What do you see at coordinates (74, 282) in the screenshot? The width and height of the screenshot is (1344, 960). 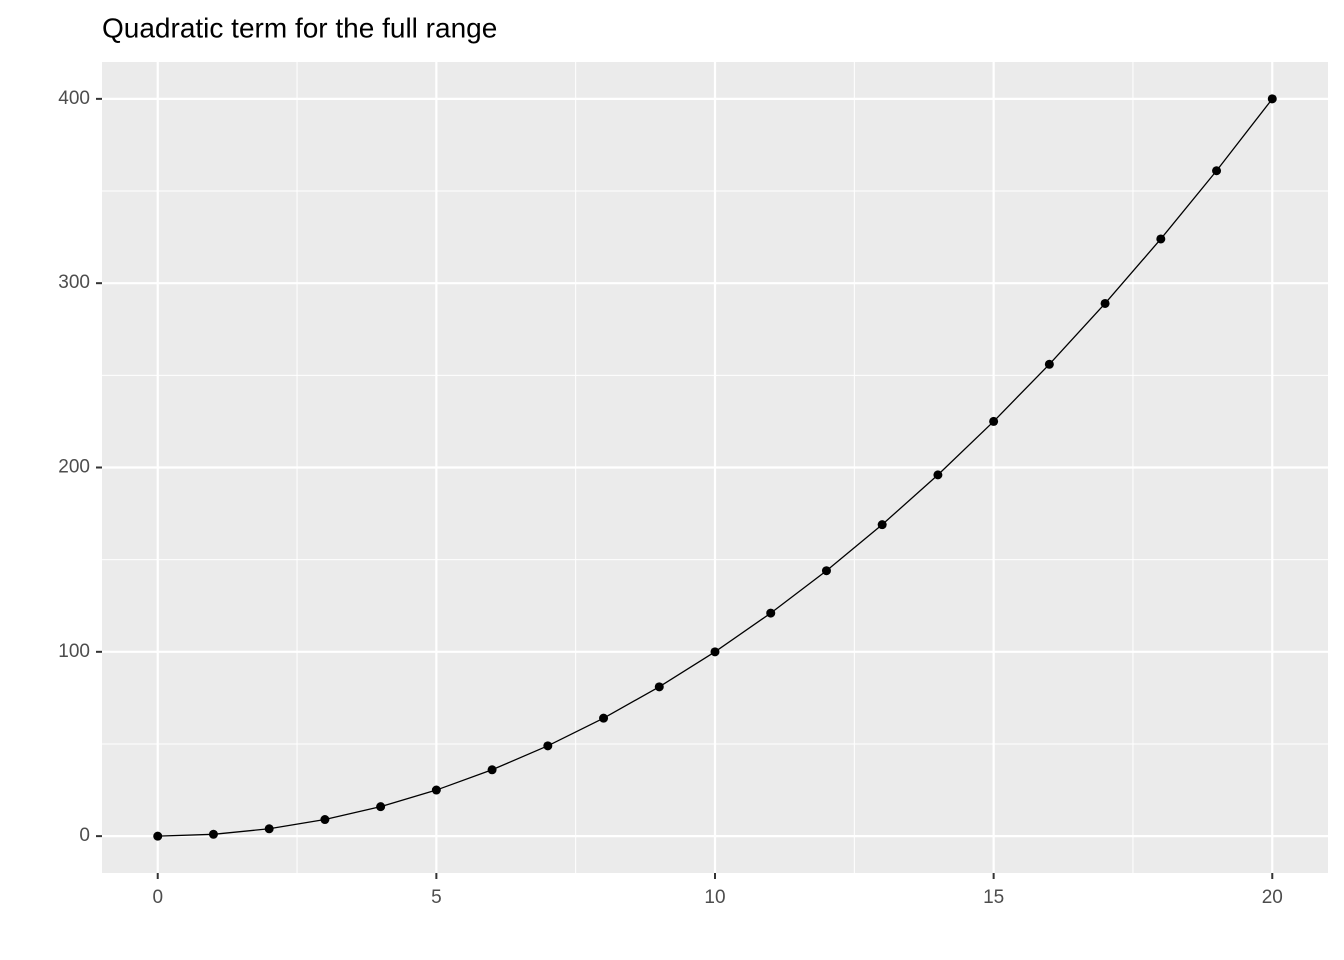 I see `y-tick-label: 300` at bounding box center [74, 282].